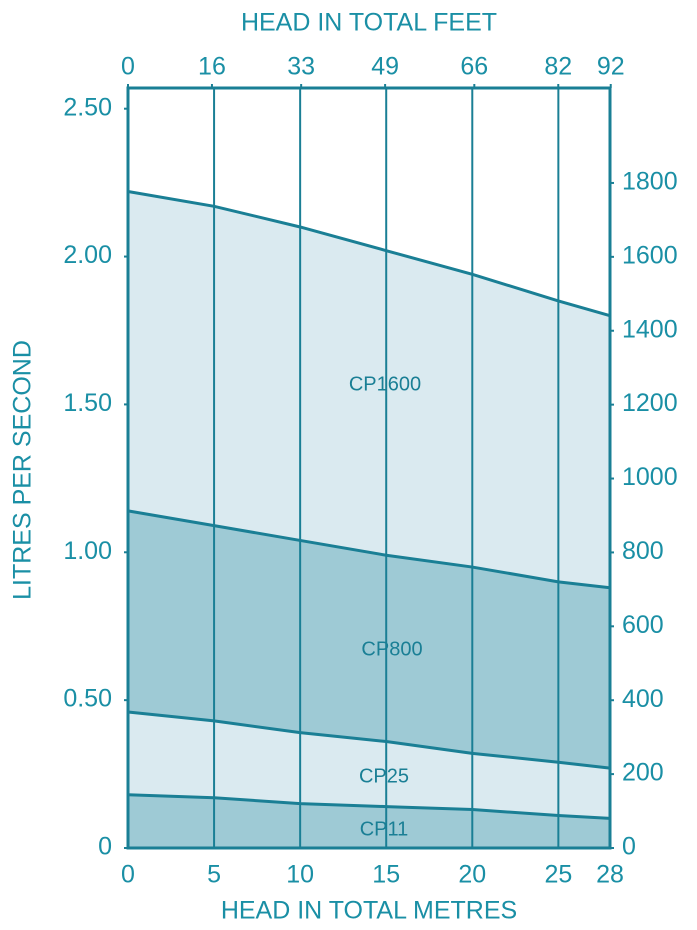 This screenshot has height=930, width=697. What do you see at coordinates (643, 773) in the screenshot?
I see `y2-tick-label: 200` at bounding box center [643, 773].